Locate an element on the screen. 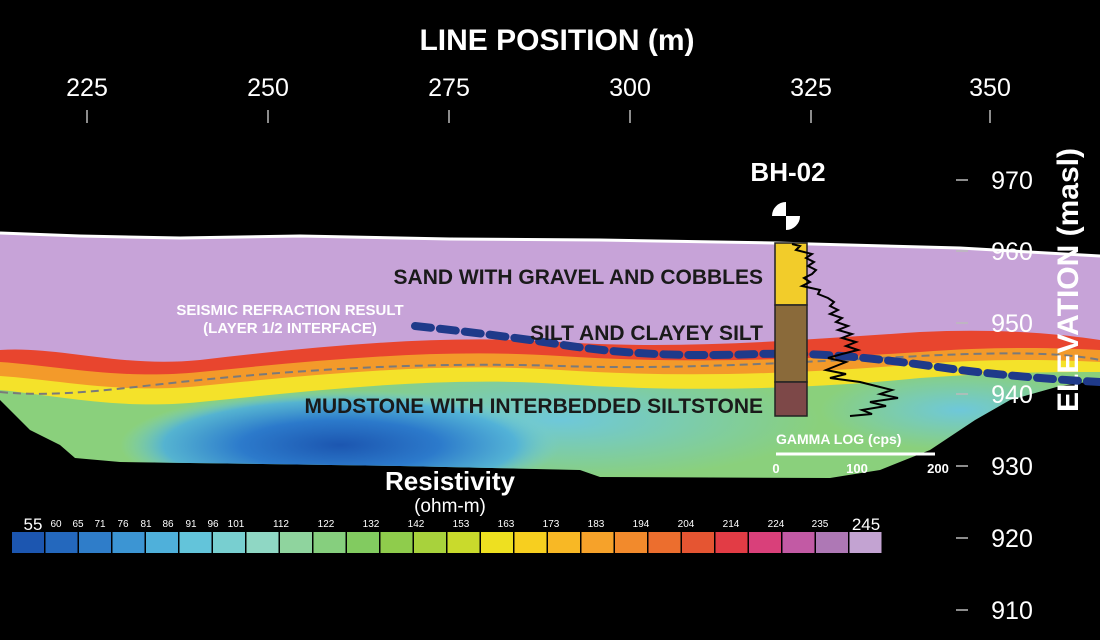 The height and width of the screenshot is (640, 1100). x-tick-label: 300 is located at coordinates (630, 88).